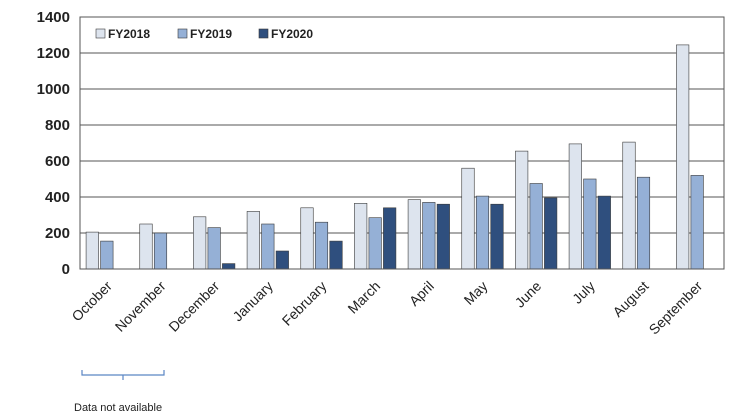 Image resolution: width=733 pixels, height=413 pixels. What do you see at coordinates (119, 391) in the screenshot?
I see `annotation: Data not available` at bounding box center [119, 391].